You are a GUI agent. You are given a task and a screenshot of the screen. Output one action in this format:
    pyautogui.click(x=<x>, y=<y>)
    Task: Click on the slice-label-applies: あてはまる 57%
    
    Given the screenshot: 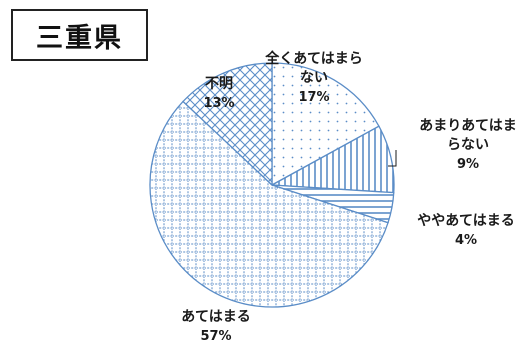 What is the action you would take?
    pyautogui.click(x=215, y=326)
    